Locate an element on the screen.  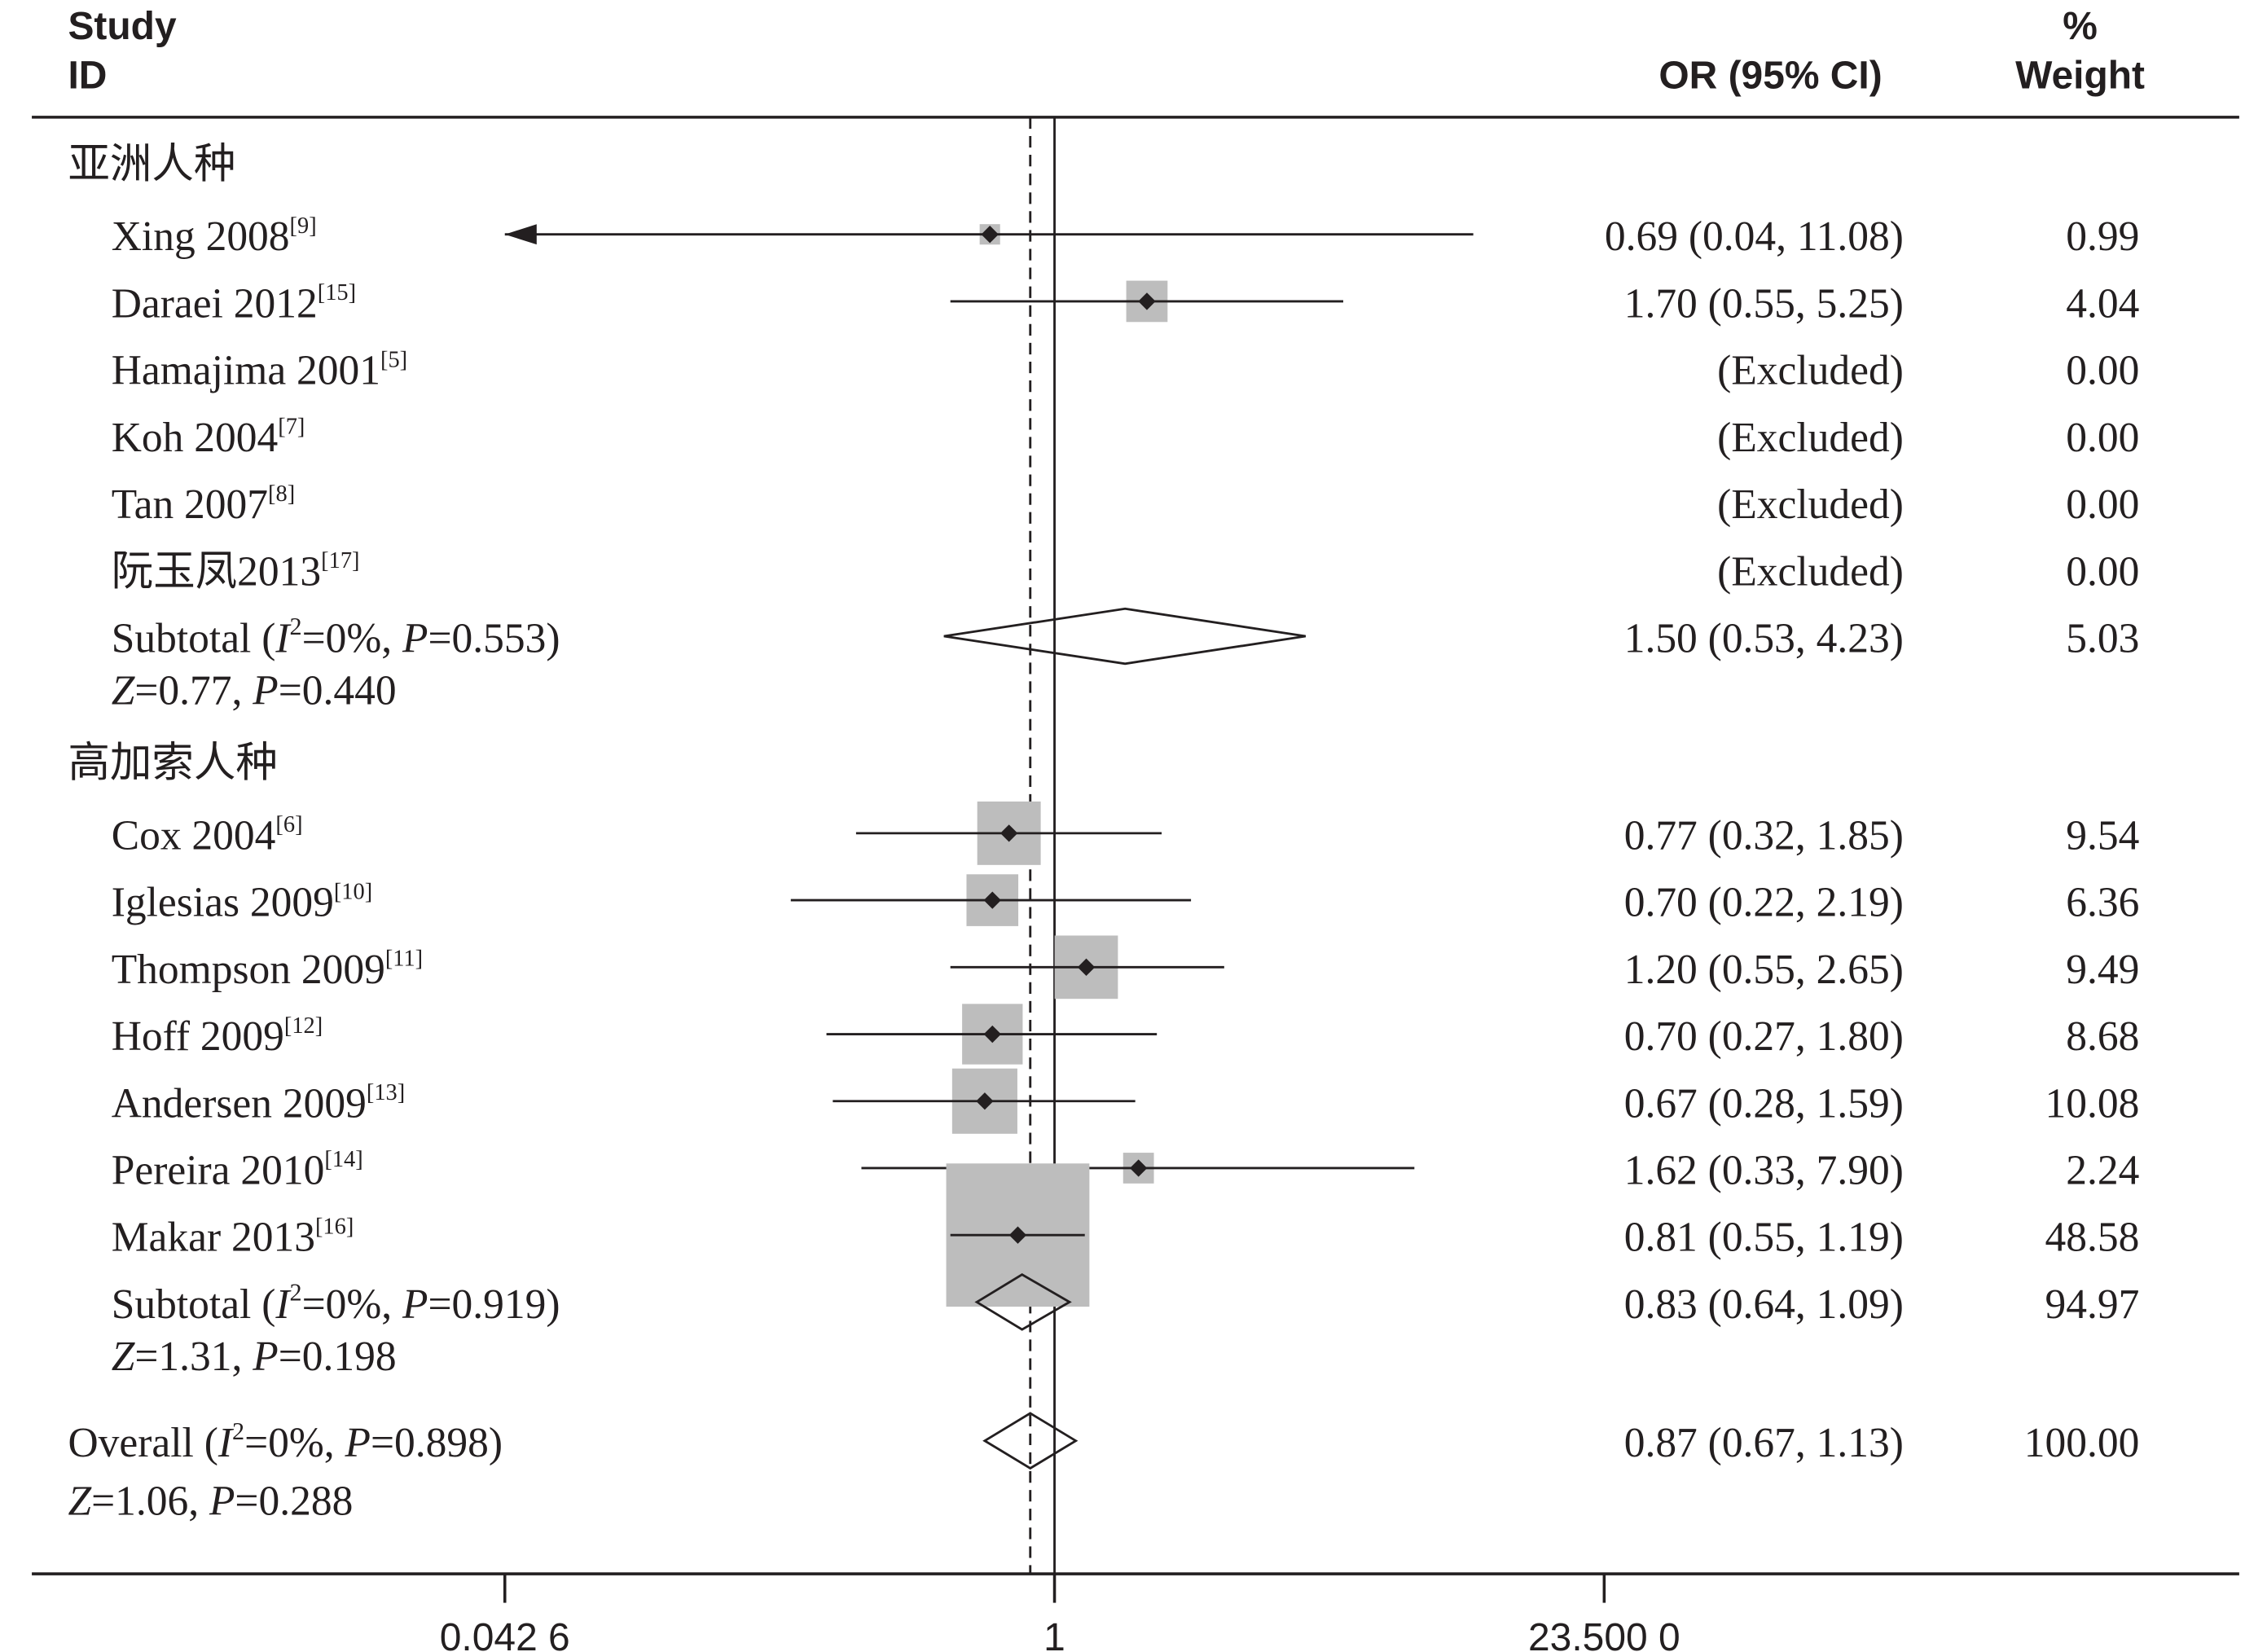
study-label: Pereira 2010[14] is located at coordinates (238, 1170).